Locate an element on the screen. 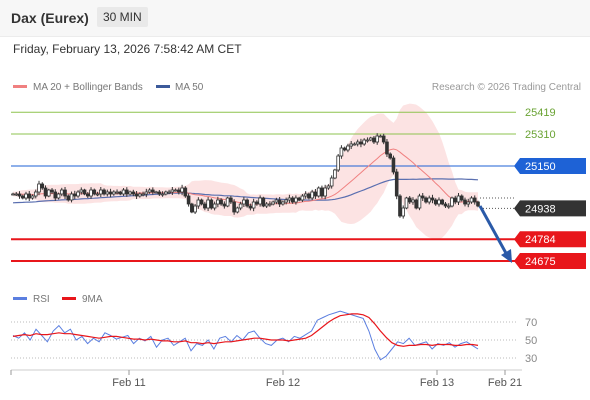  ma50-legend-swatch is located at coordinates (163, 86).